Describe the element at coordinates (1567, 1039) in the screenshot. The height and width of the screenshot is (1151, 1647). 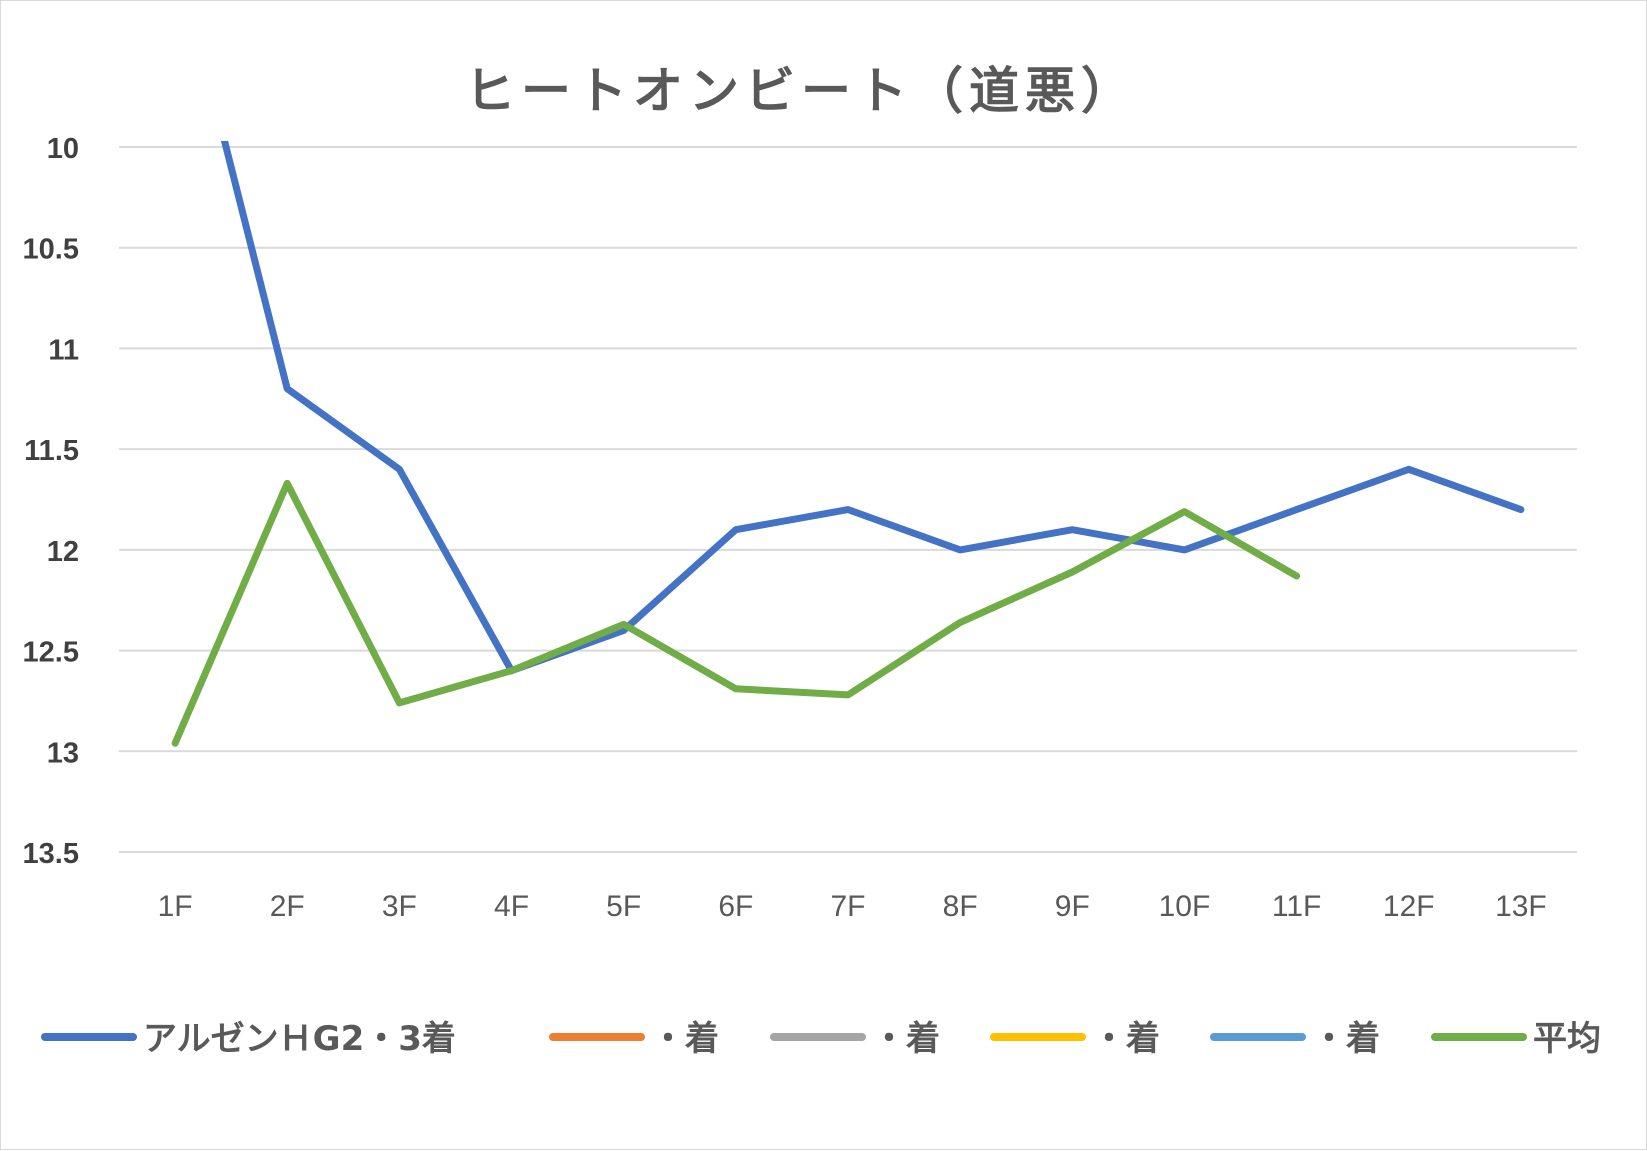
I see `legend-label: 平均` at that location.